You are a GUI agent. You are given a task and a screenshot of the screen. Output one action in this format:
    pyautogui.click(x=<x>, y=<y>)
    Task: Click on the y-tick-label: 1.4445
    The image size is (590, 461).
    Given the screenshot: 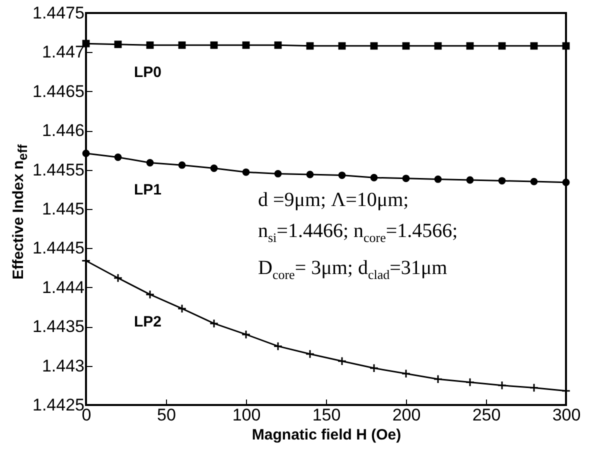 What is the action you would take?
    pyautogui.click(x=58, y=248)
    